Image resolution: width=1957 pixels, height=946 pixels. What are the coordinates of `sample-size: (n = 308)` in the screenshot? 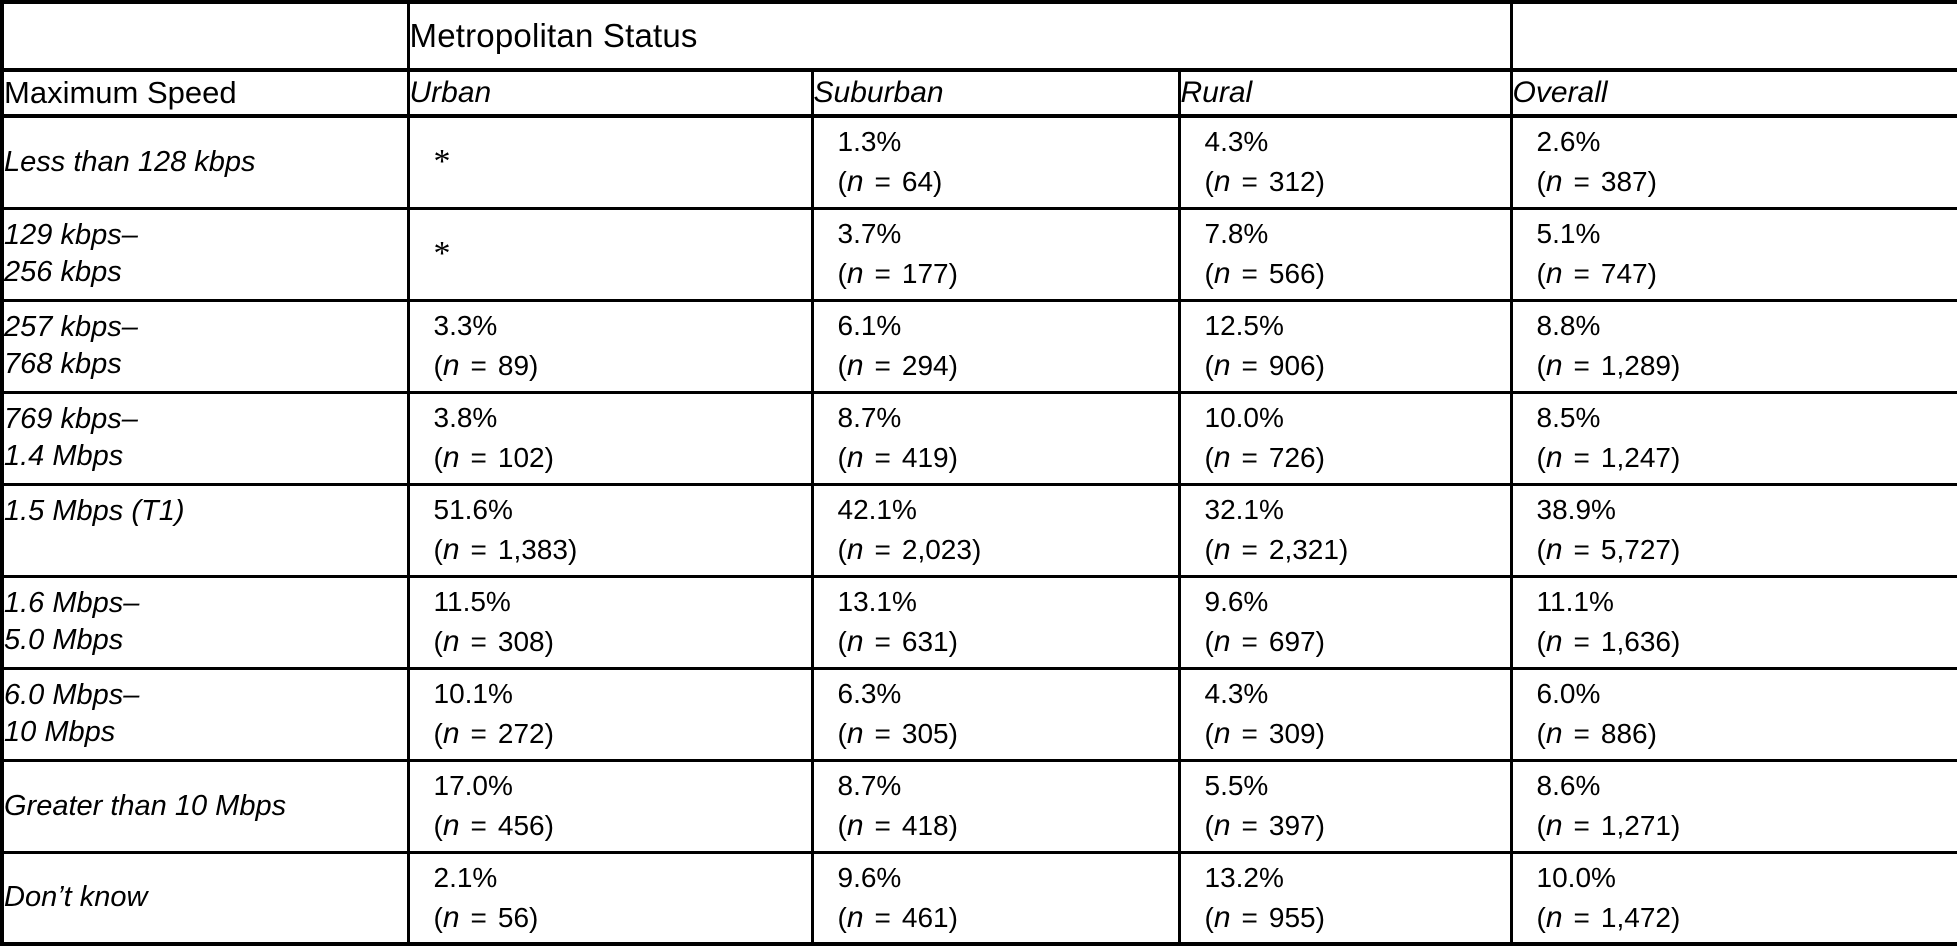 It's located at (622, 642).